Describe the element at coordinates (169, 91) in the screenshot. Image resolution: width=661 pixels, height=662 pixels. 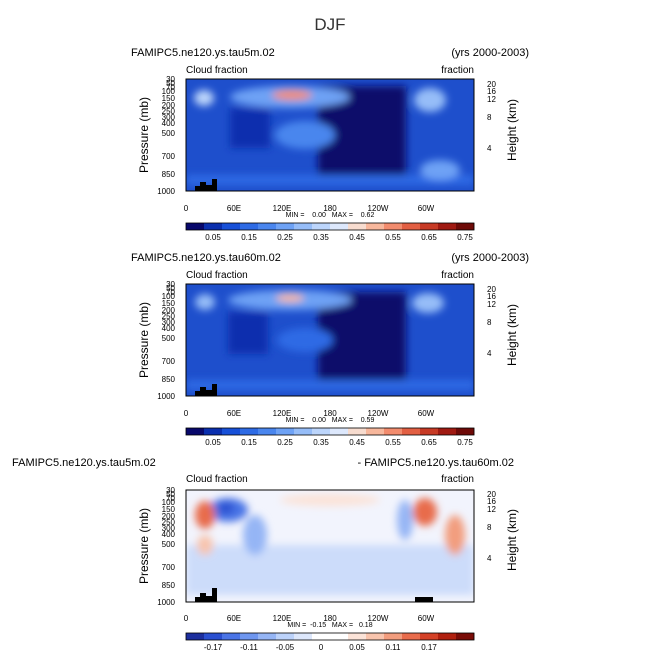
I see `y-tick-label: 100` at that location.